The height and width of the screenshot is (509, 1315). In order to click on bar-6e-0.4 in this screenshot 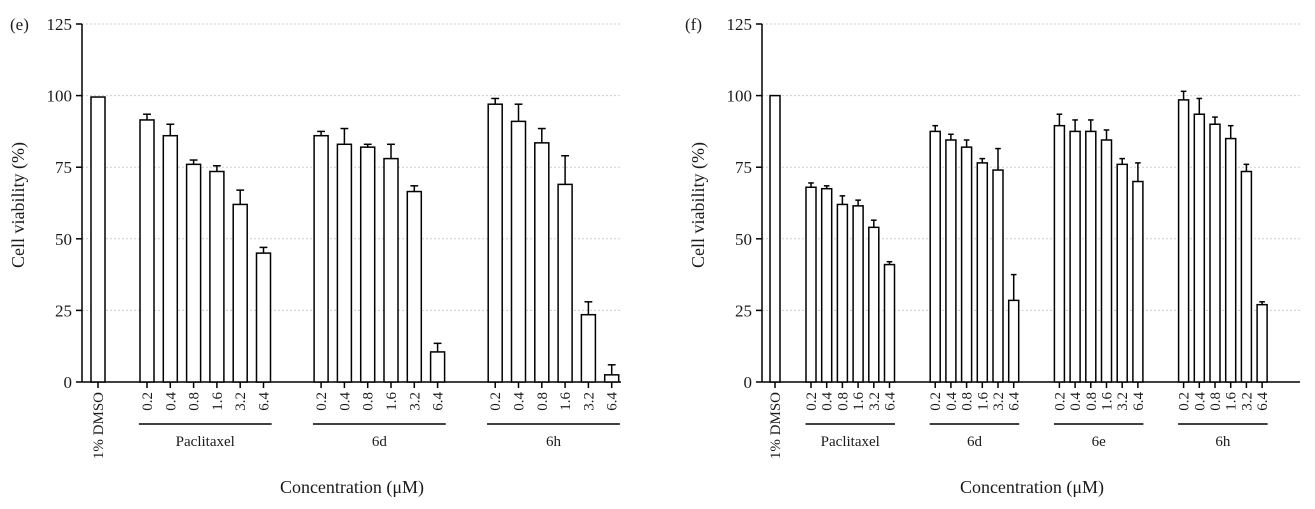, I will do `click(1075, 256)`.